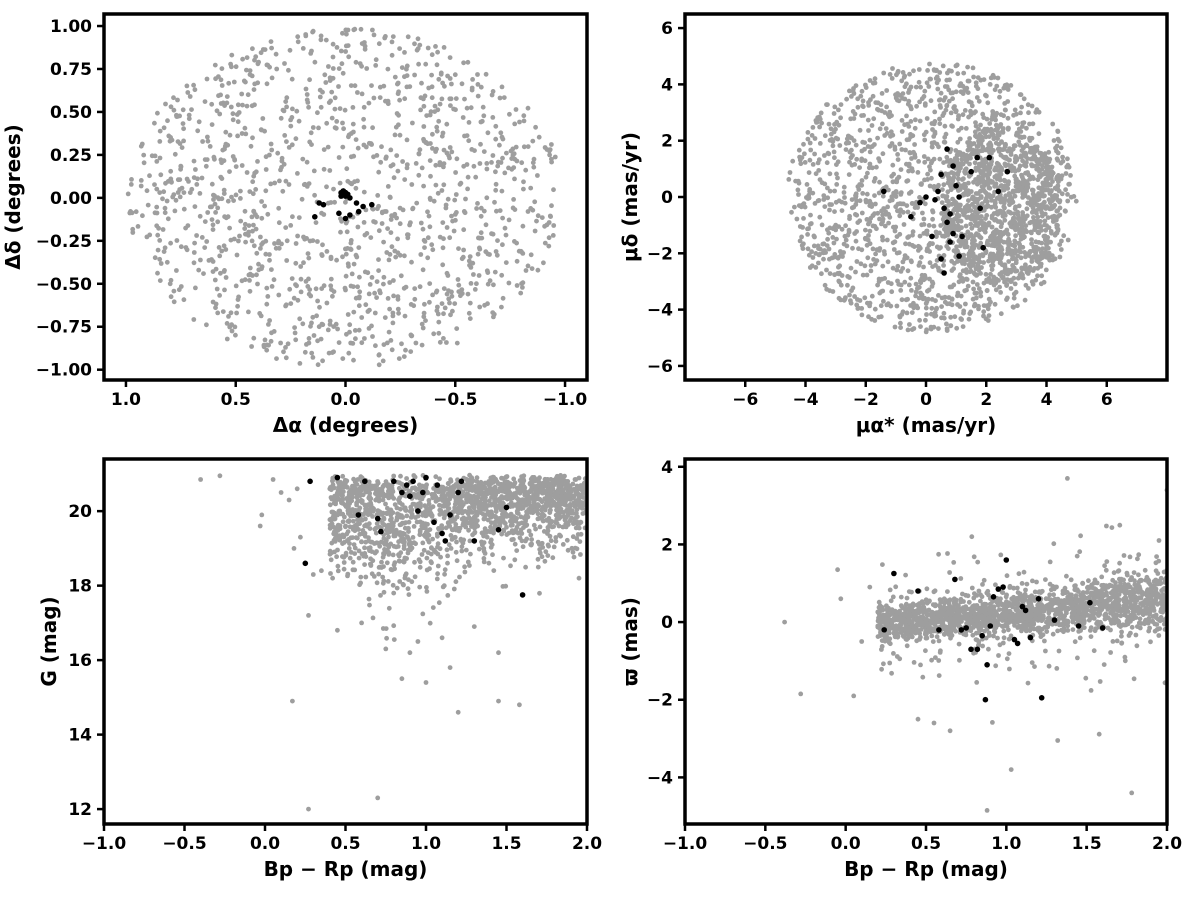 The height and width of the screenshot is (900, 1200). Describe the element at coordinates (64, 371) in the screenshot. I see `positions-y-tick-label: −1.00` at that location.